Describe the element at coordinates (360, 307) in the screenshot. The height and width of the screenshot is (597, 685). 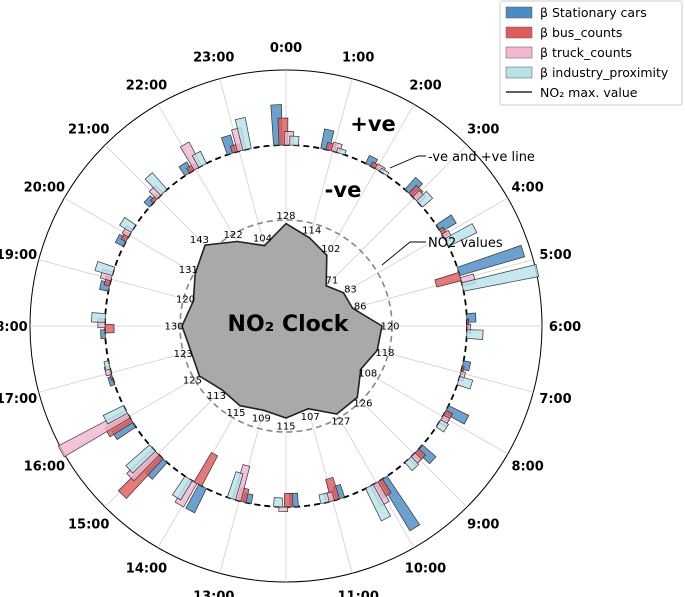
I see `no2-value-label: 86` at that location.